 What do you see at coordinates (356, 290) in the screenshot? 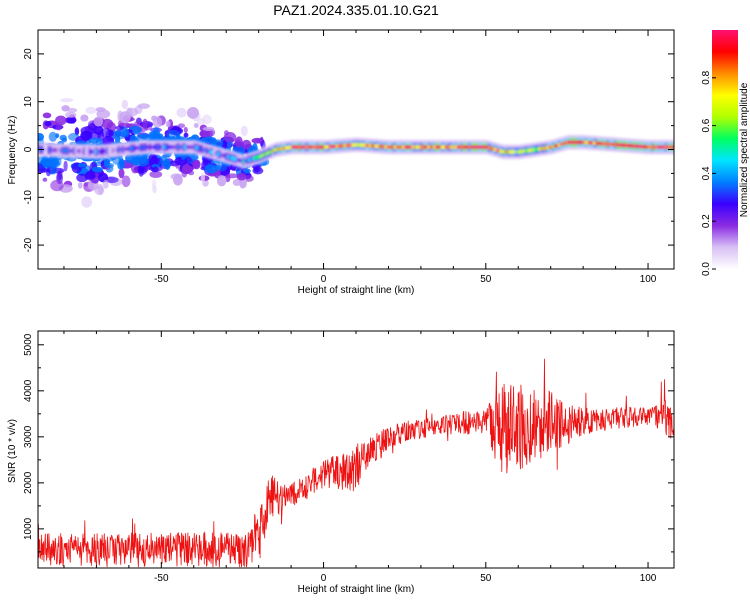
I see `spectrogram-xlabel: Height of straight line (km)` at bounding box center [356, 290].